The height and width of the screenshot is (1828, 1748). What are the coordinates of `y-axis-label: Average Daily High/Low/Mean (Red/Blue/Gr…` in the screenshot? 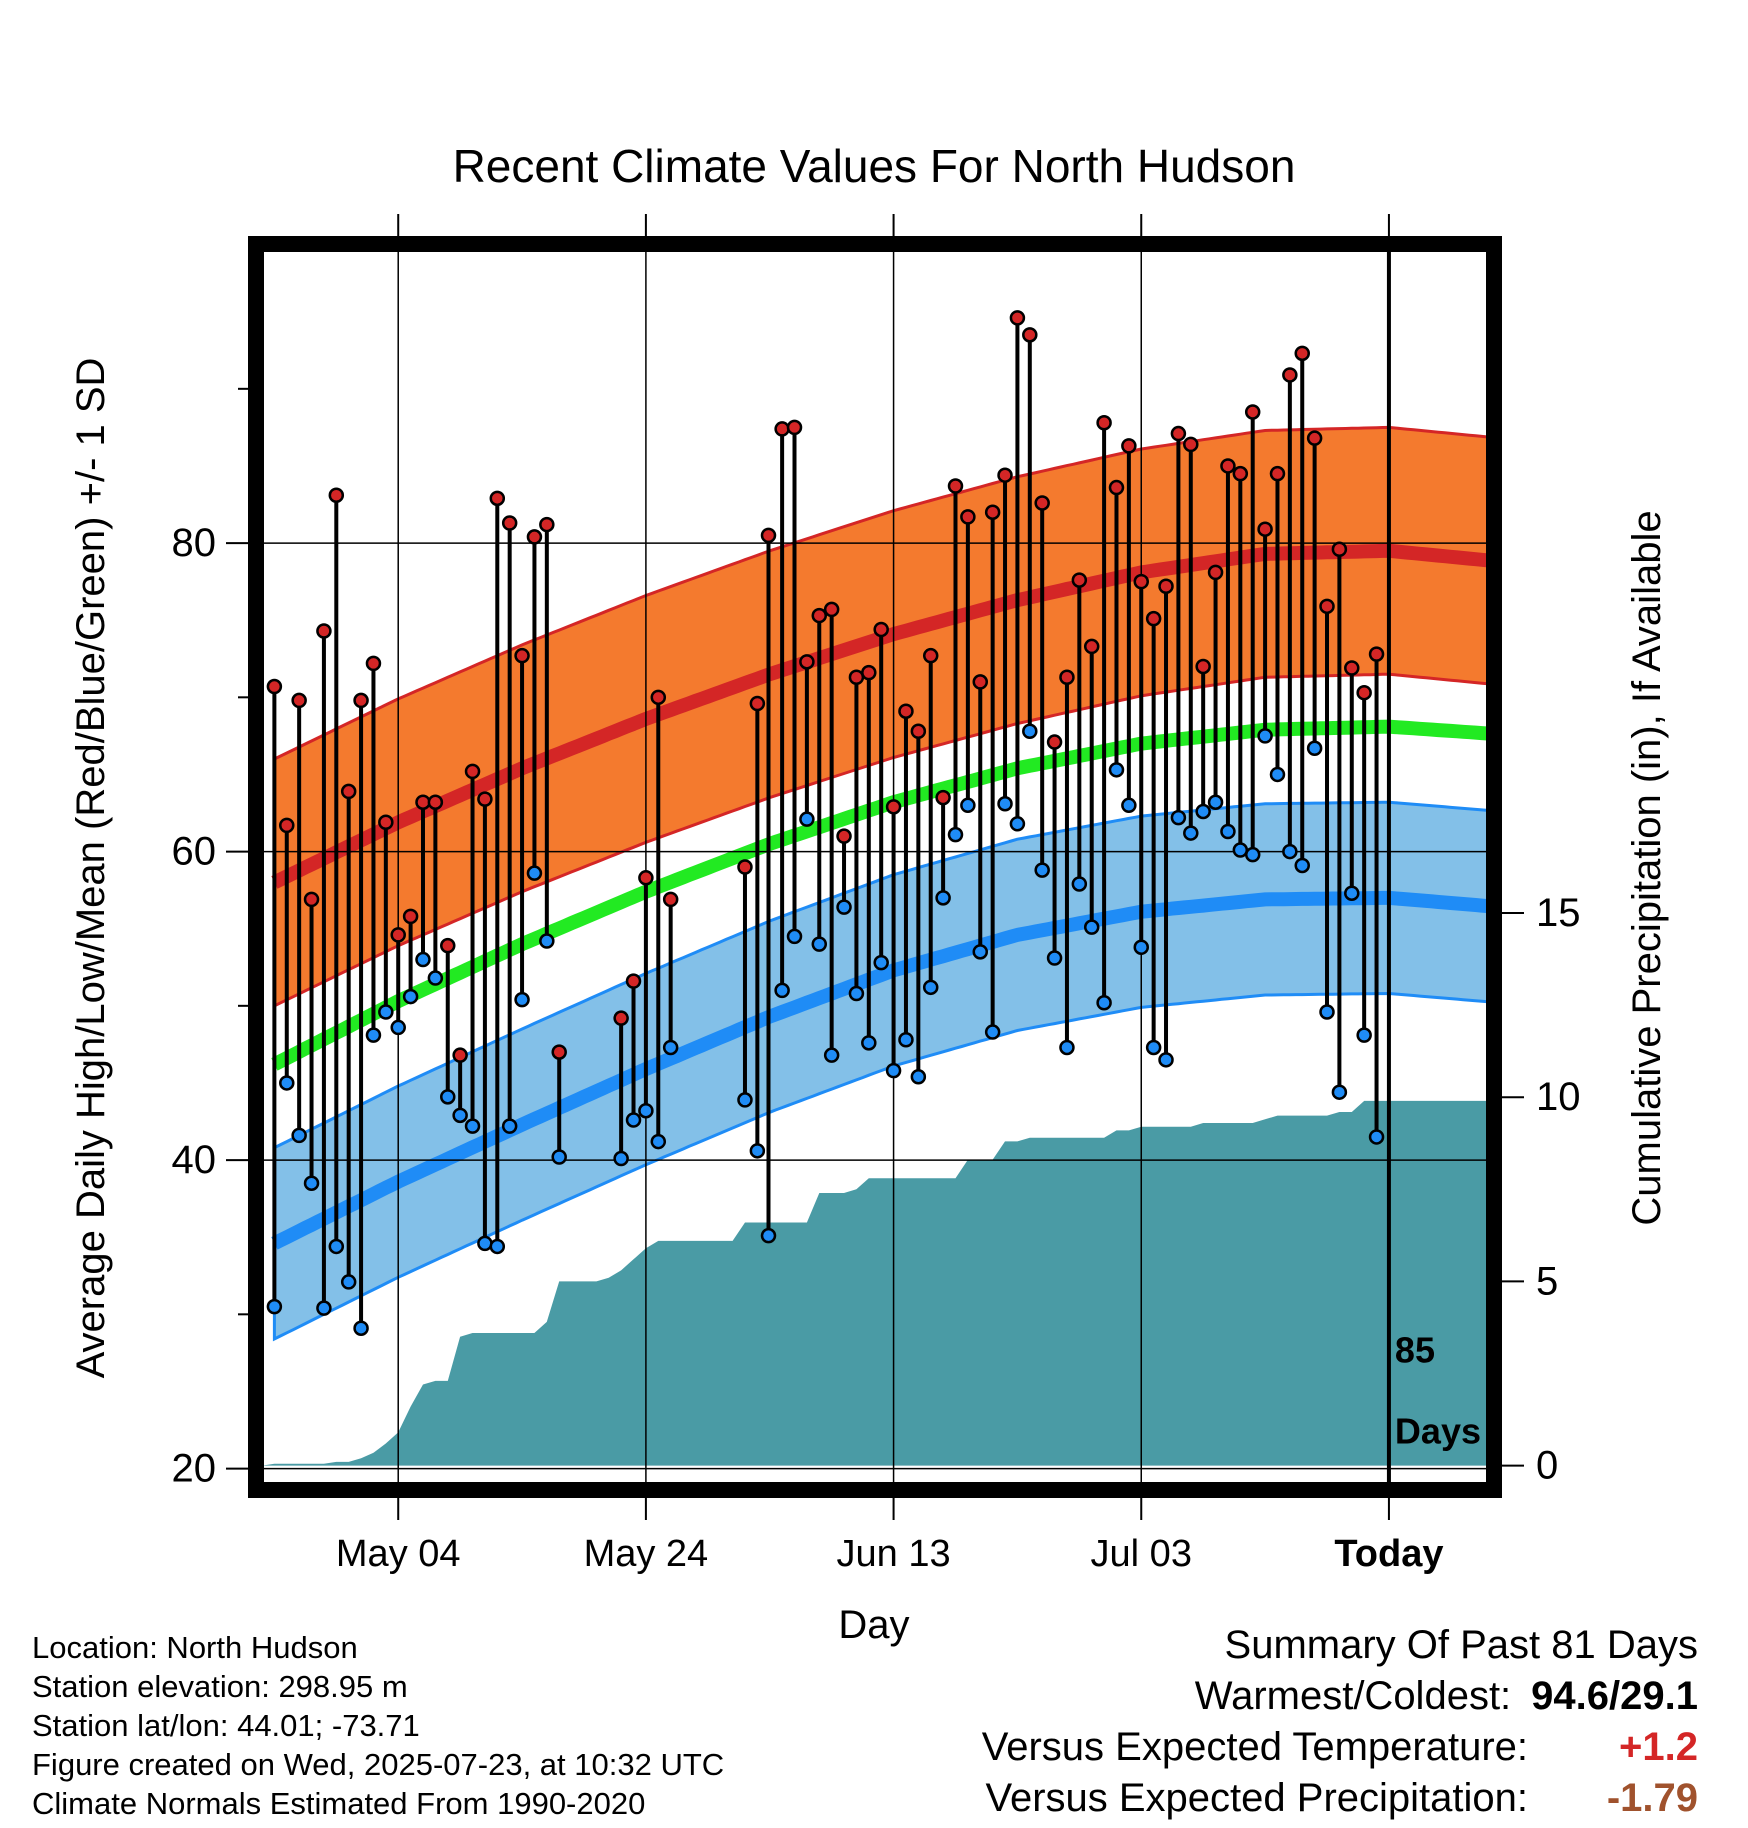 It's located at (91, 868).